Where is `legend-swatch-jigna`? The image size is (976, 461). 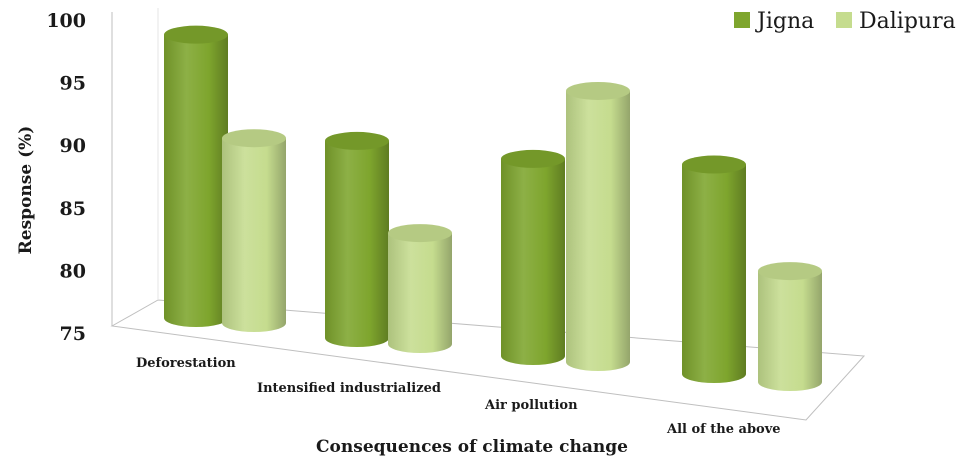
legend-swatch-jigna is located at coordinates (742, 20).